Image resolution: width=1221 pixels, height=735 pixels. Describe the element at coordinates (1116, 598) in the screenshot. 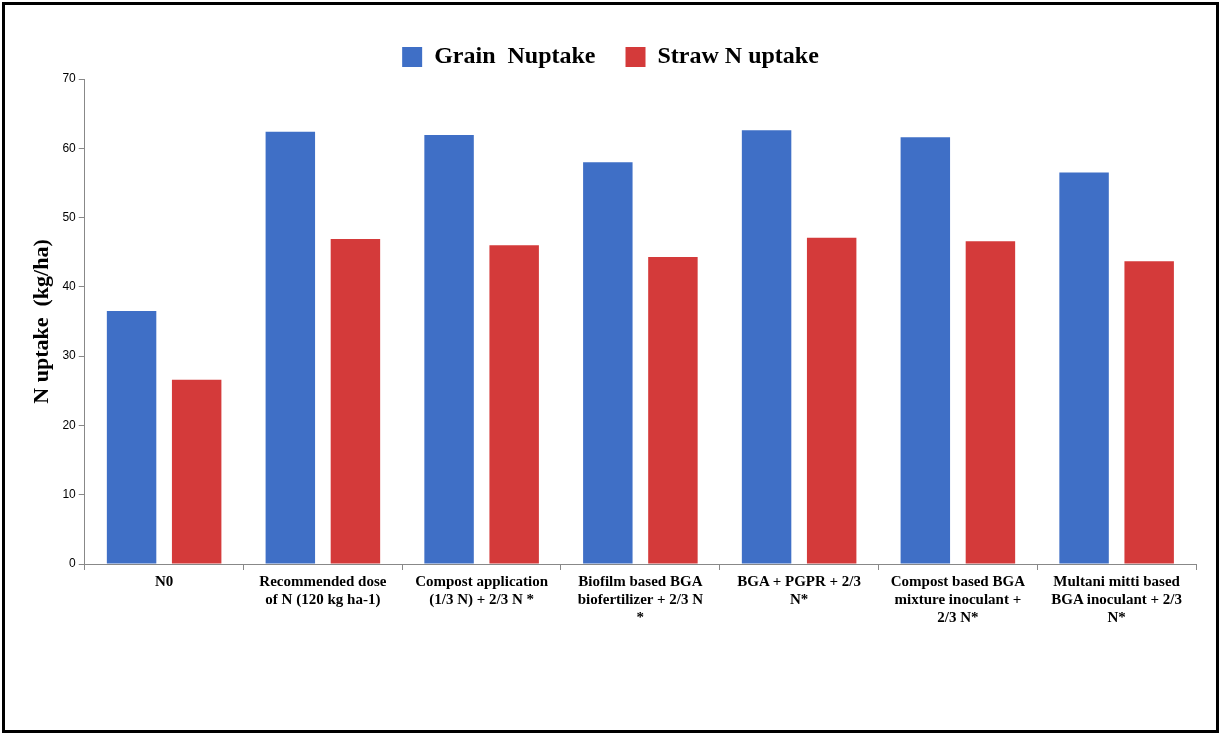

I see `x-tick-label: Multani mitti based BGA inoculant + 2/3 N*` at that location.